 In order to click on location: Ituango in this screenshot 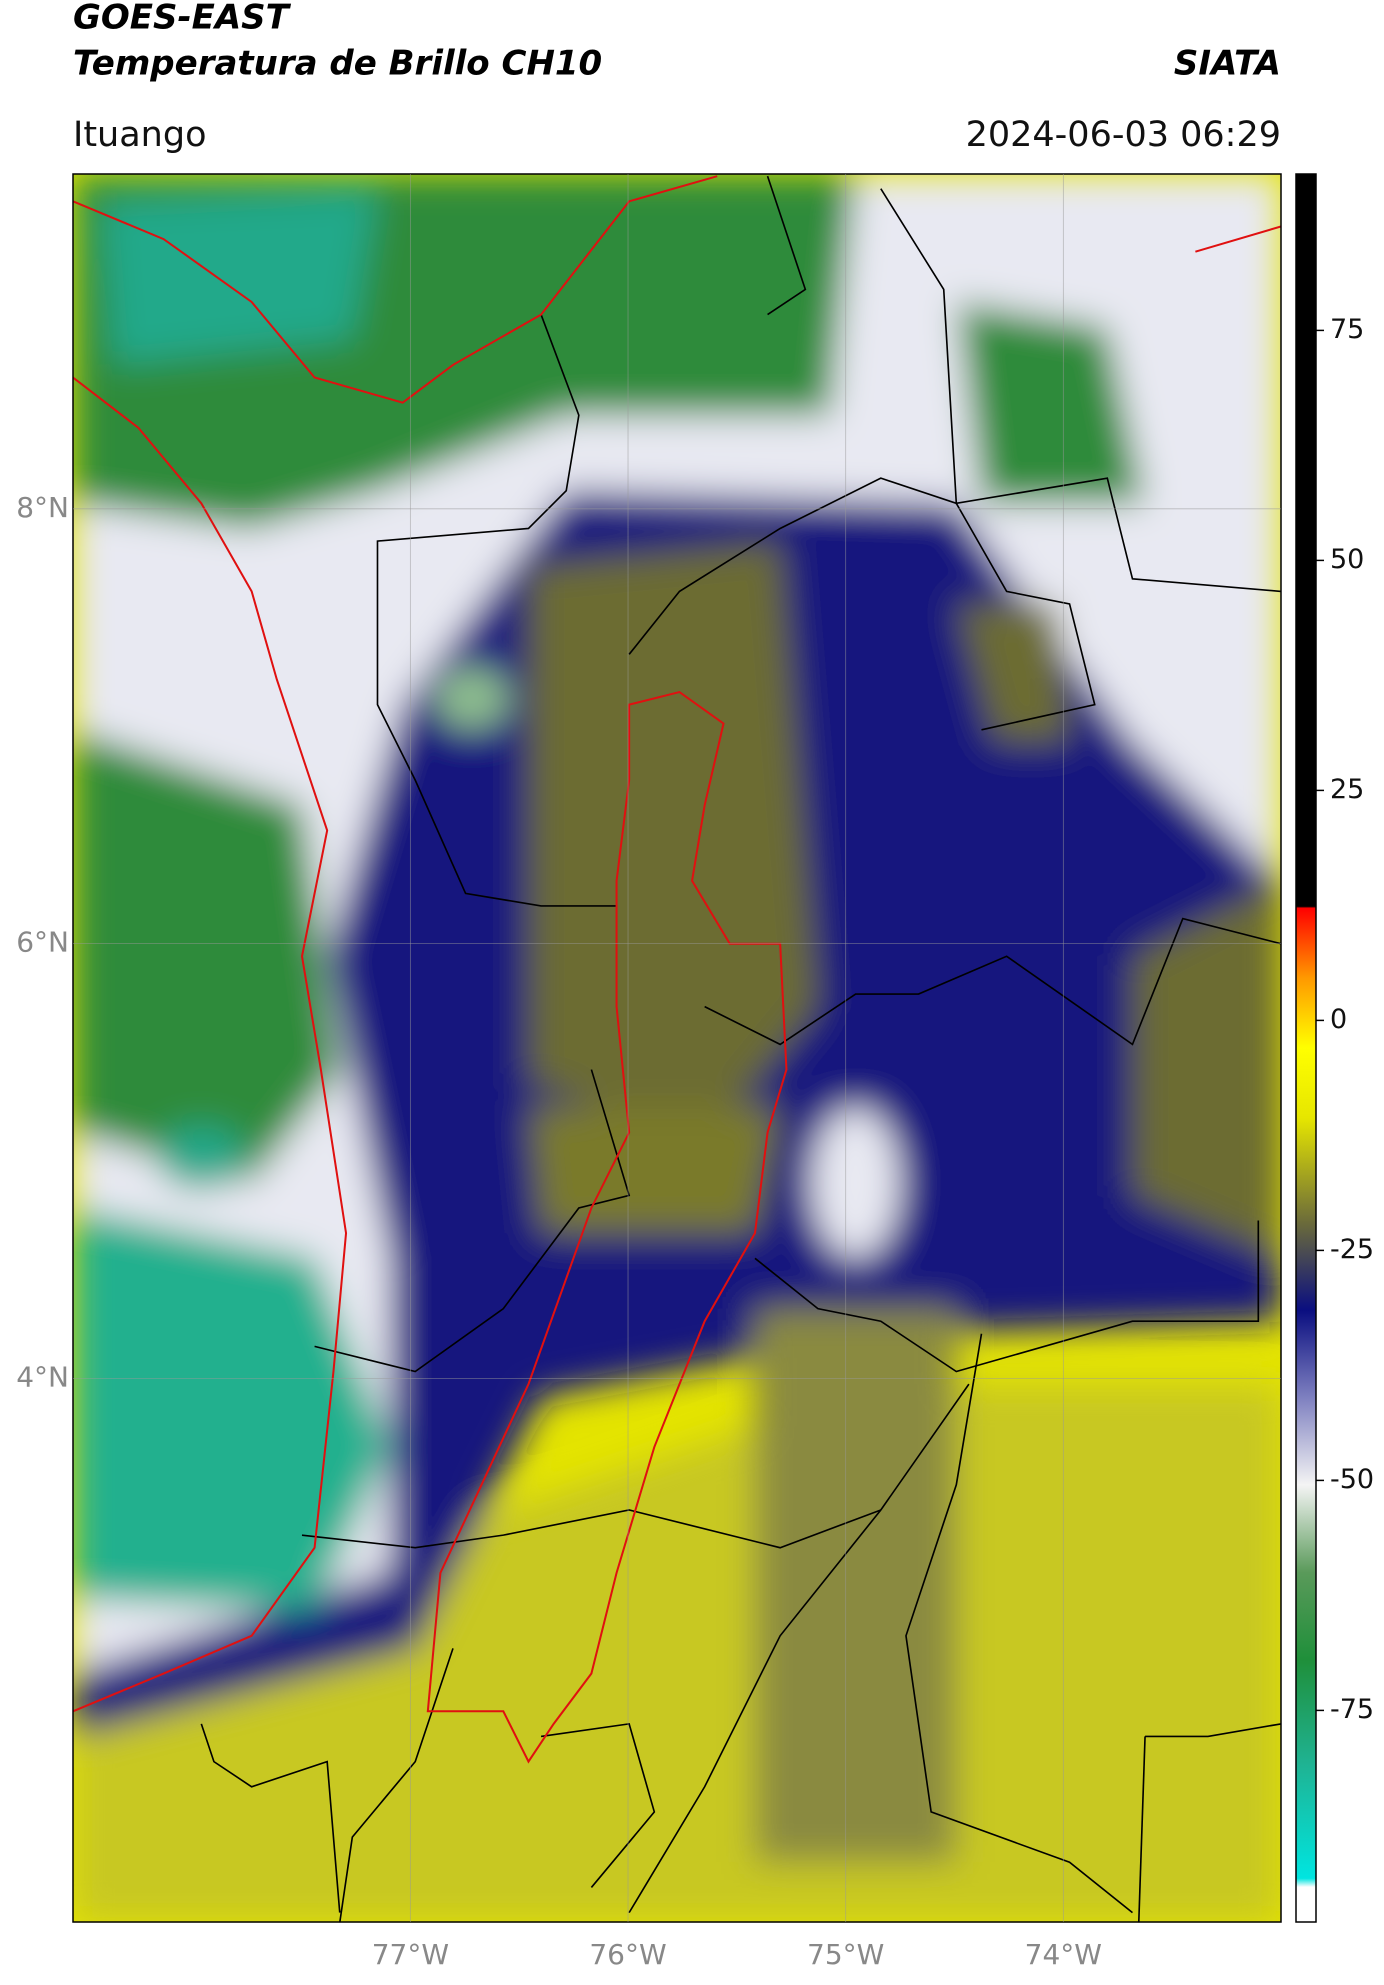, I will do `click(140, 135)`.